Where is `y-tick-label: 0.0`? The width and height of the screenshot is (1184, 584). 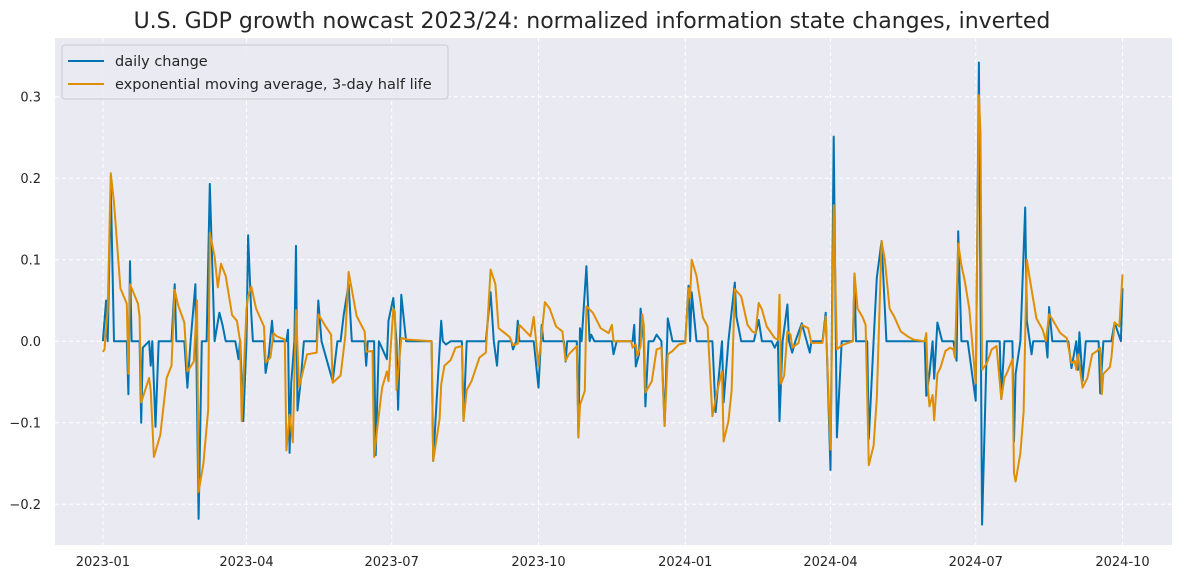
y-tick-label: 0.0 is located at coordinates (30, 342).